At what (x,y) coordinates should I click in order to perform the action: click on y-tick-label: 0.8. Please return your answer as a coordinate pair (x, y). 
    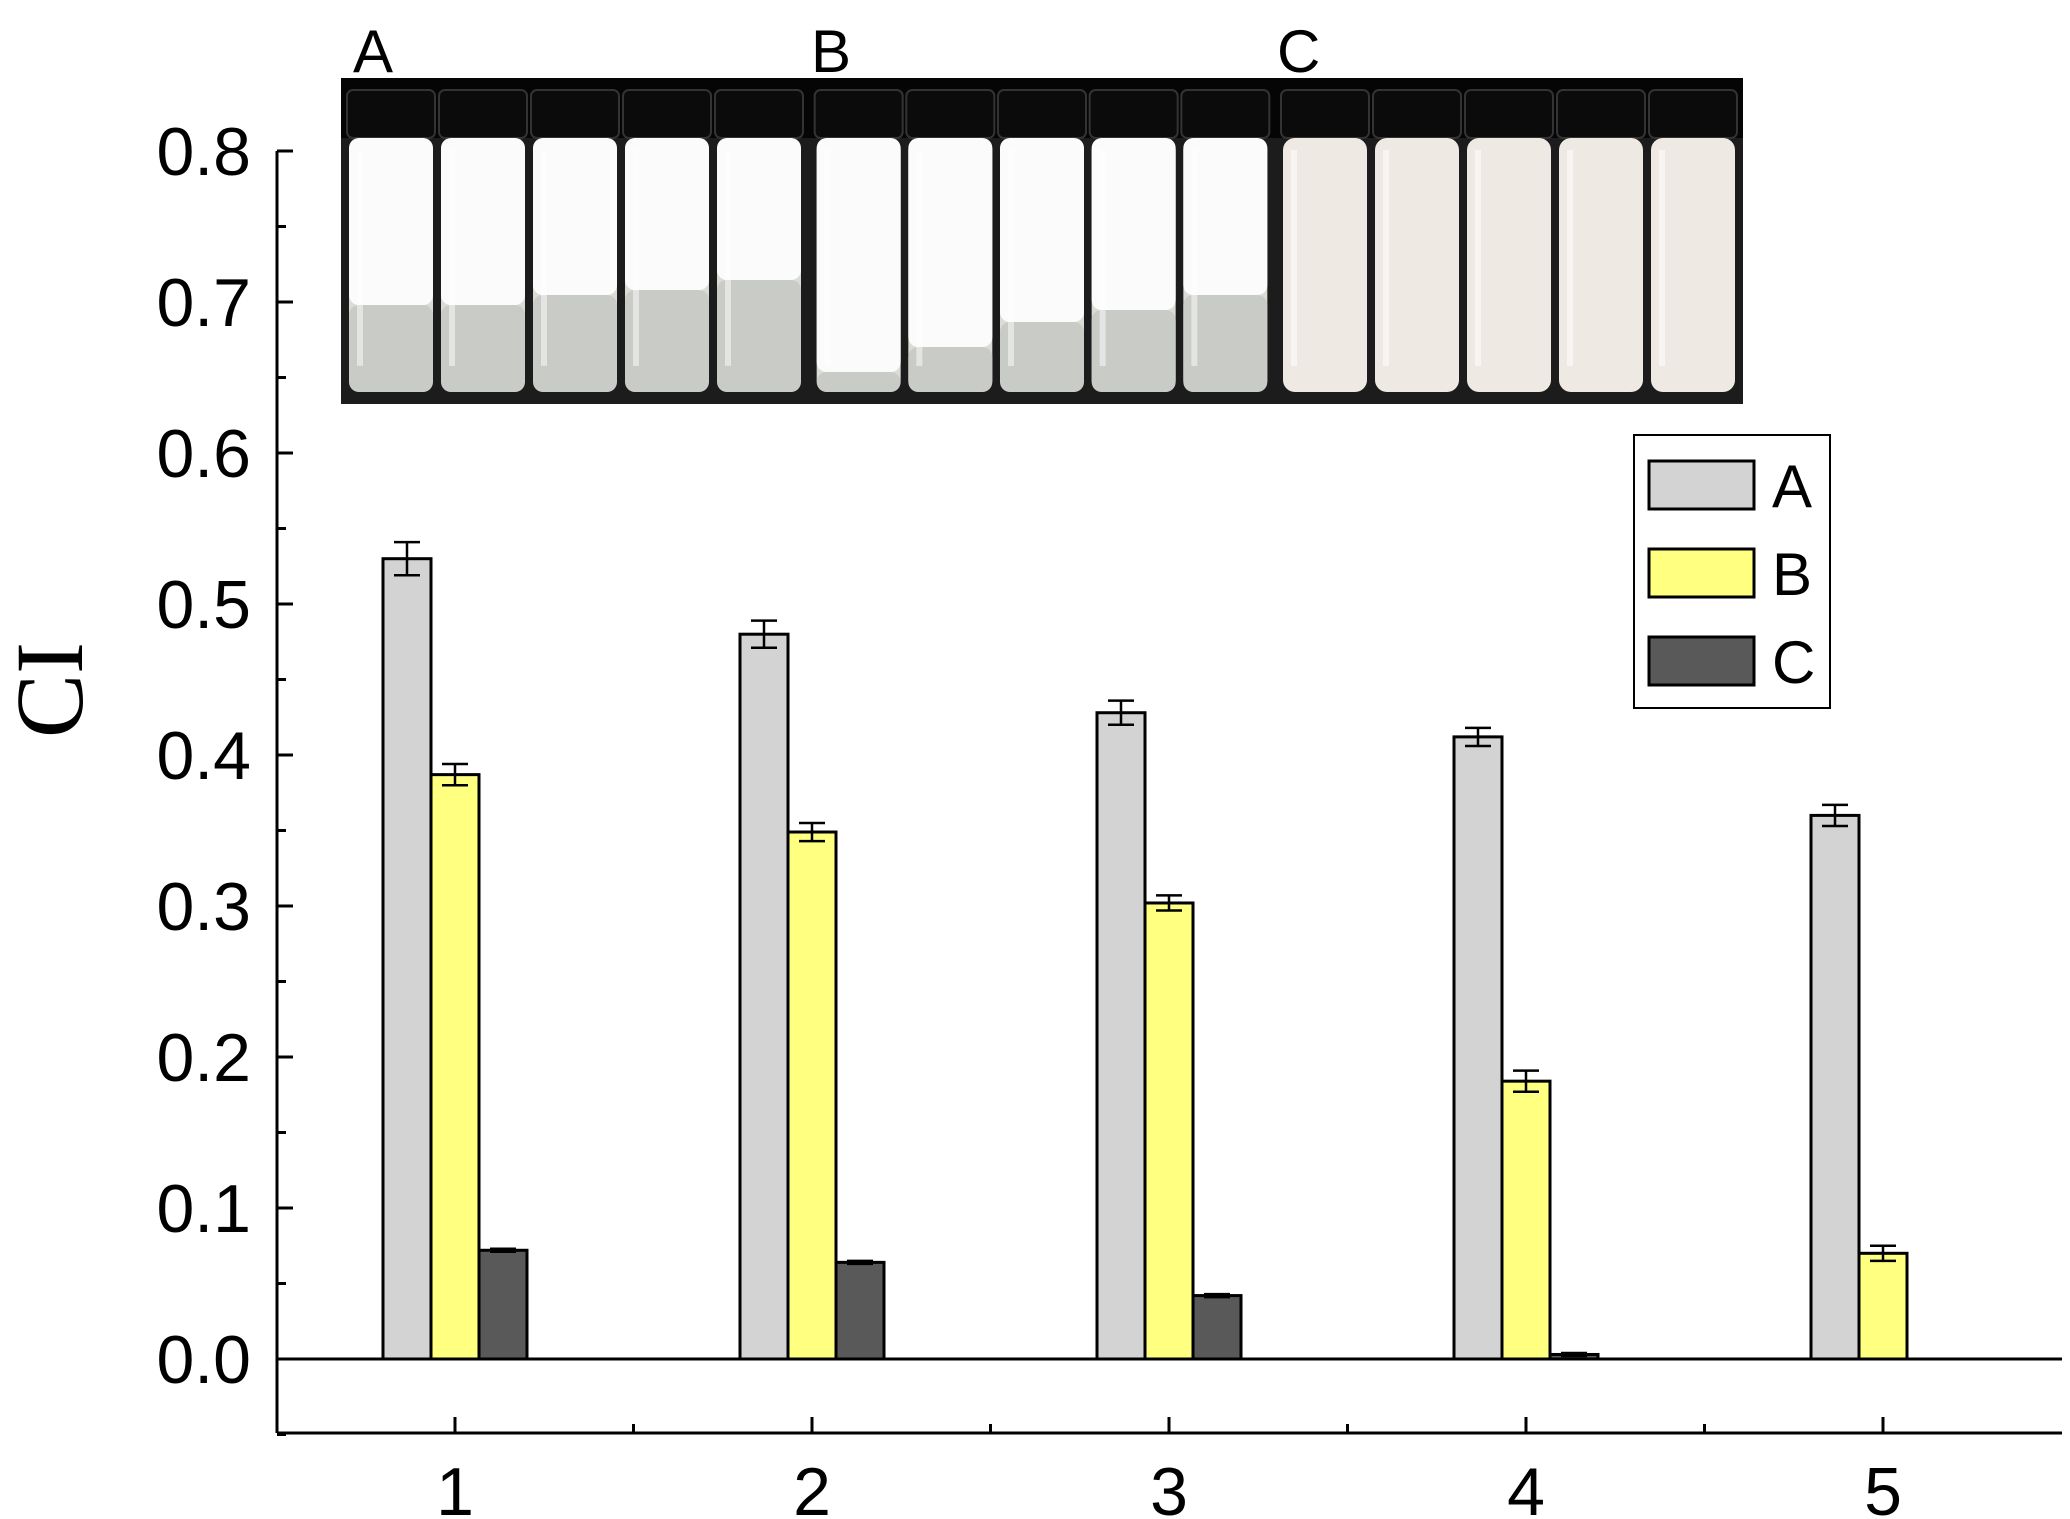
    Looking at the image, I should click on (203, 152).